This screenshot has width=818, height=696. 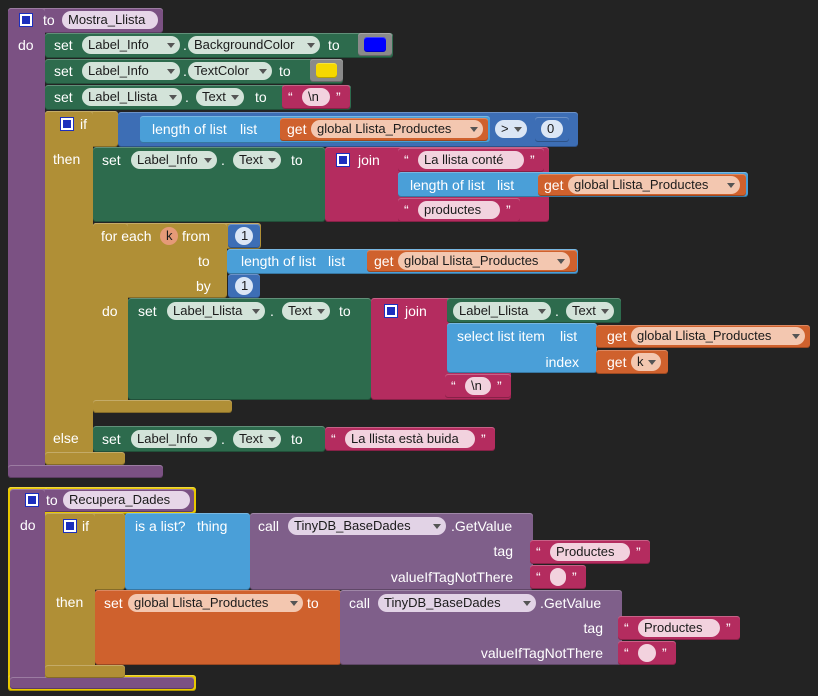 I want to click on block-label: call, so click(x=269, y=526).